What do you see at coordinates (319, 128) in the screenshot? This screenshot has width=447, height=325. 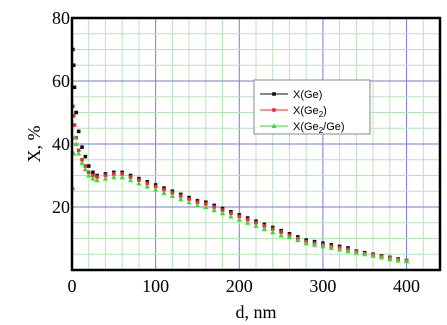 I see `legend-label: X(Ge2/Ge)` at bounding box center [319, 128].